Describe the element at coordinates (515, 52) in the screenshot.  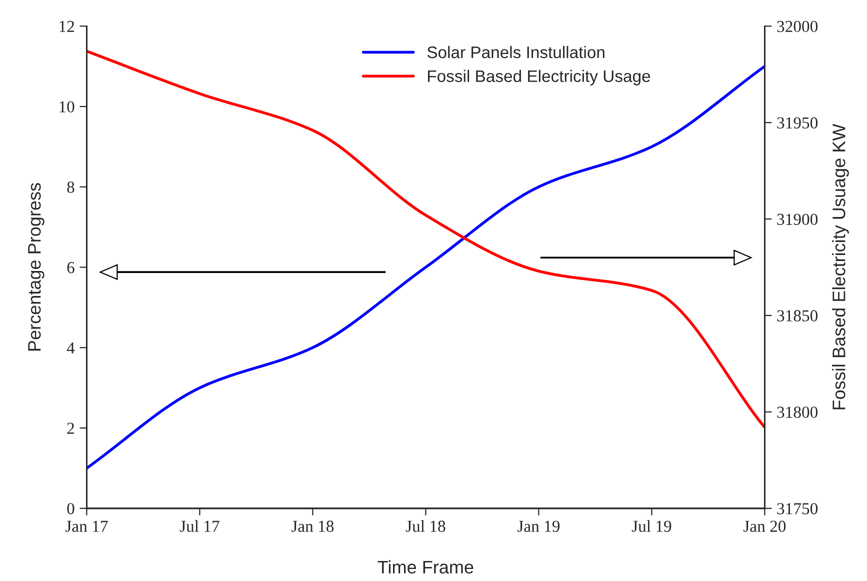
I see `legend-label: Solar Panels Instullation` at that location.